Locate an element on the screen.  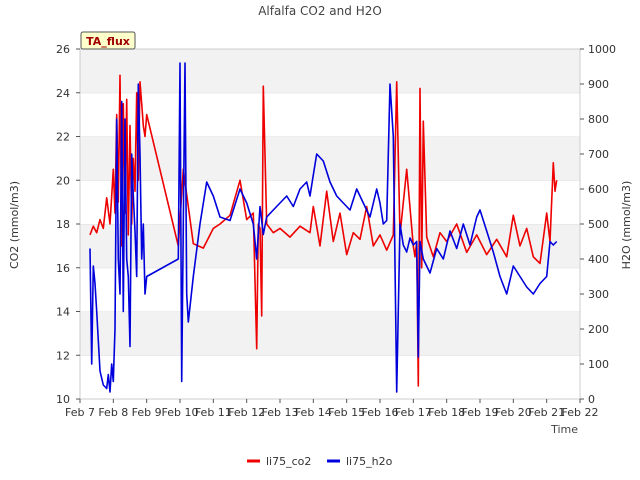
x-tick-label: Feb 8 is located at coordinates (113, 412).